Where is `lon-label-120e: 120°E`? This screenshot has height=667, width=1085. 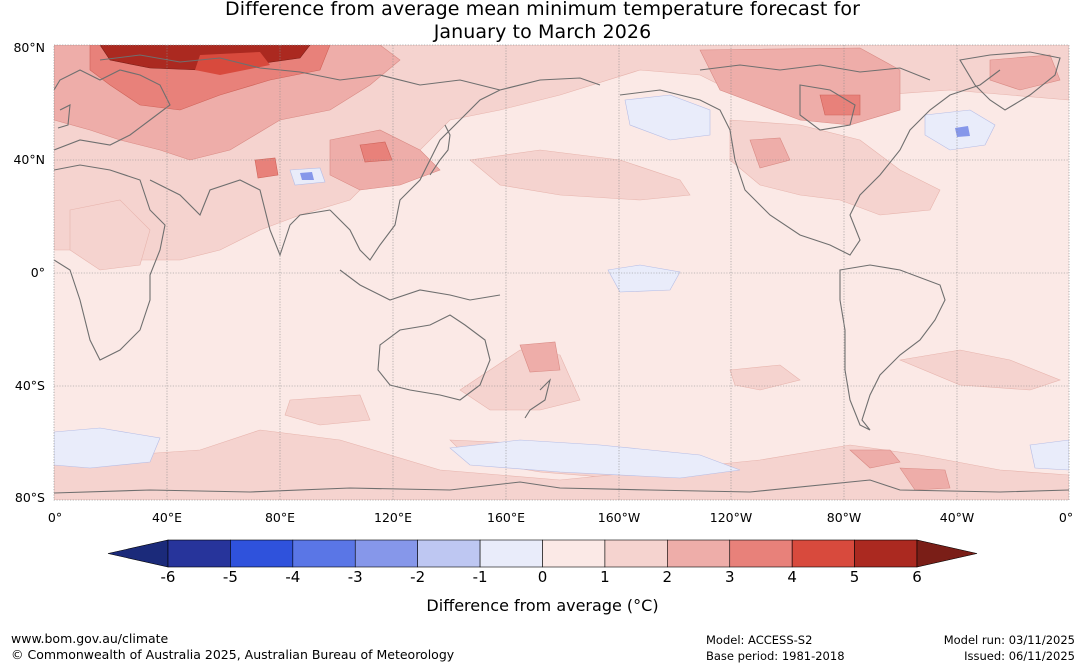 lon-label-120e: 120°E is located at coordinates (393, 517).